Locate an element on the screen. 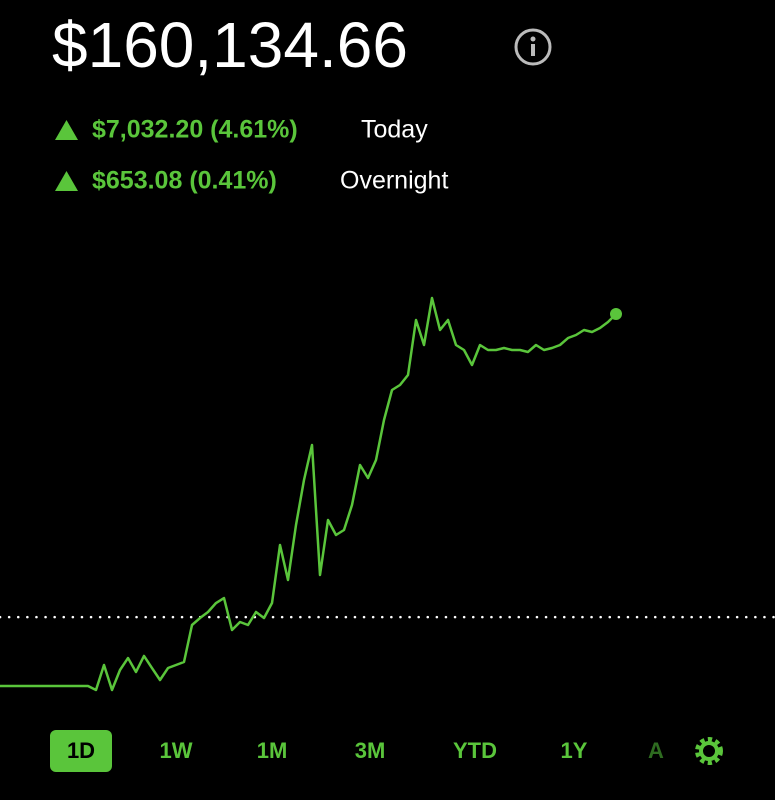 The image size is (775, 800). gear-ring is located at coordinates (709, 751).